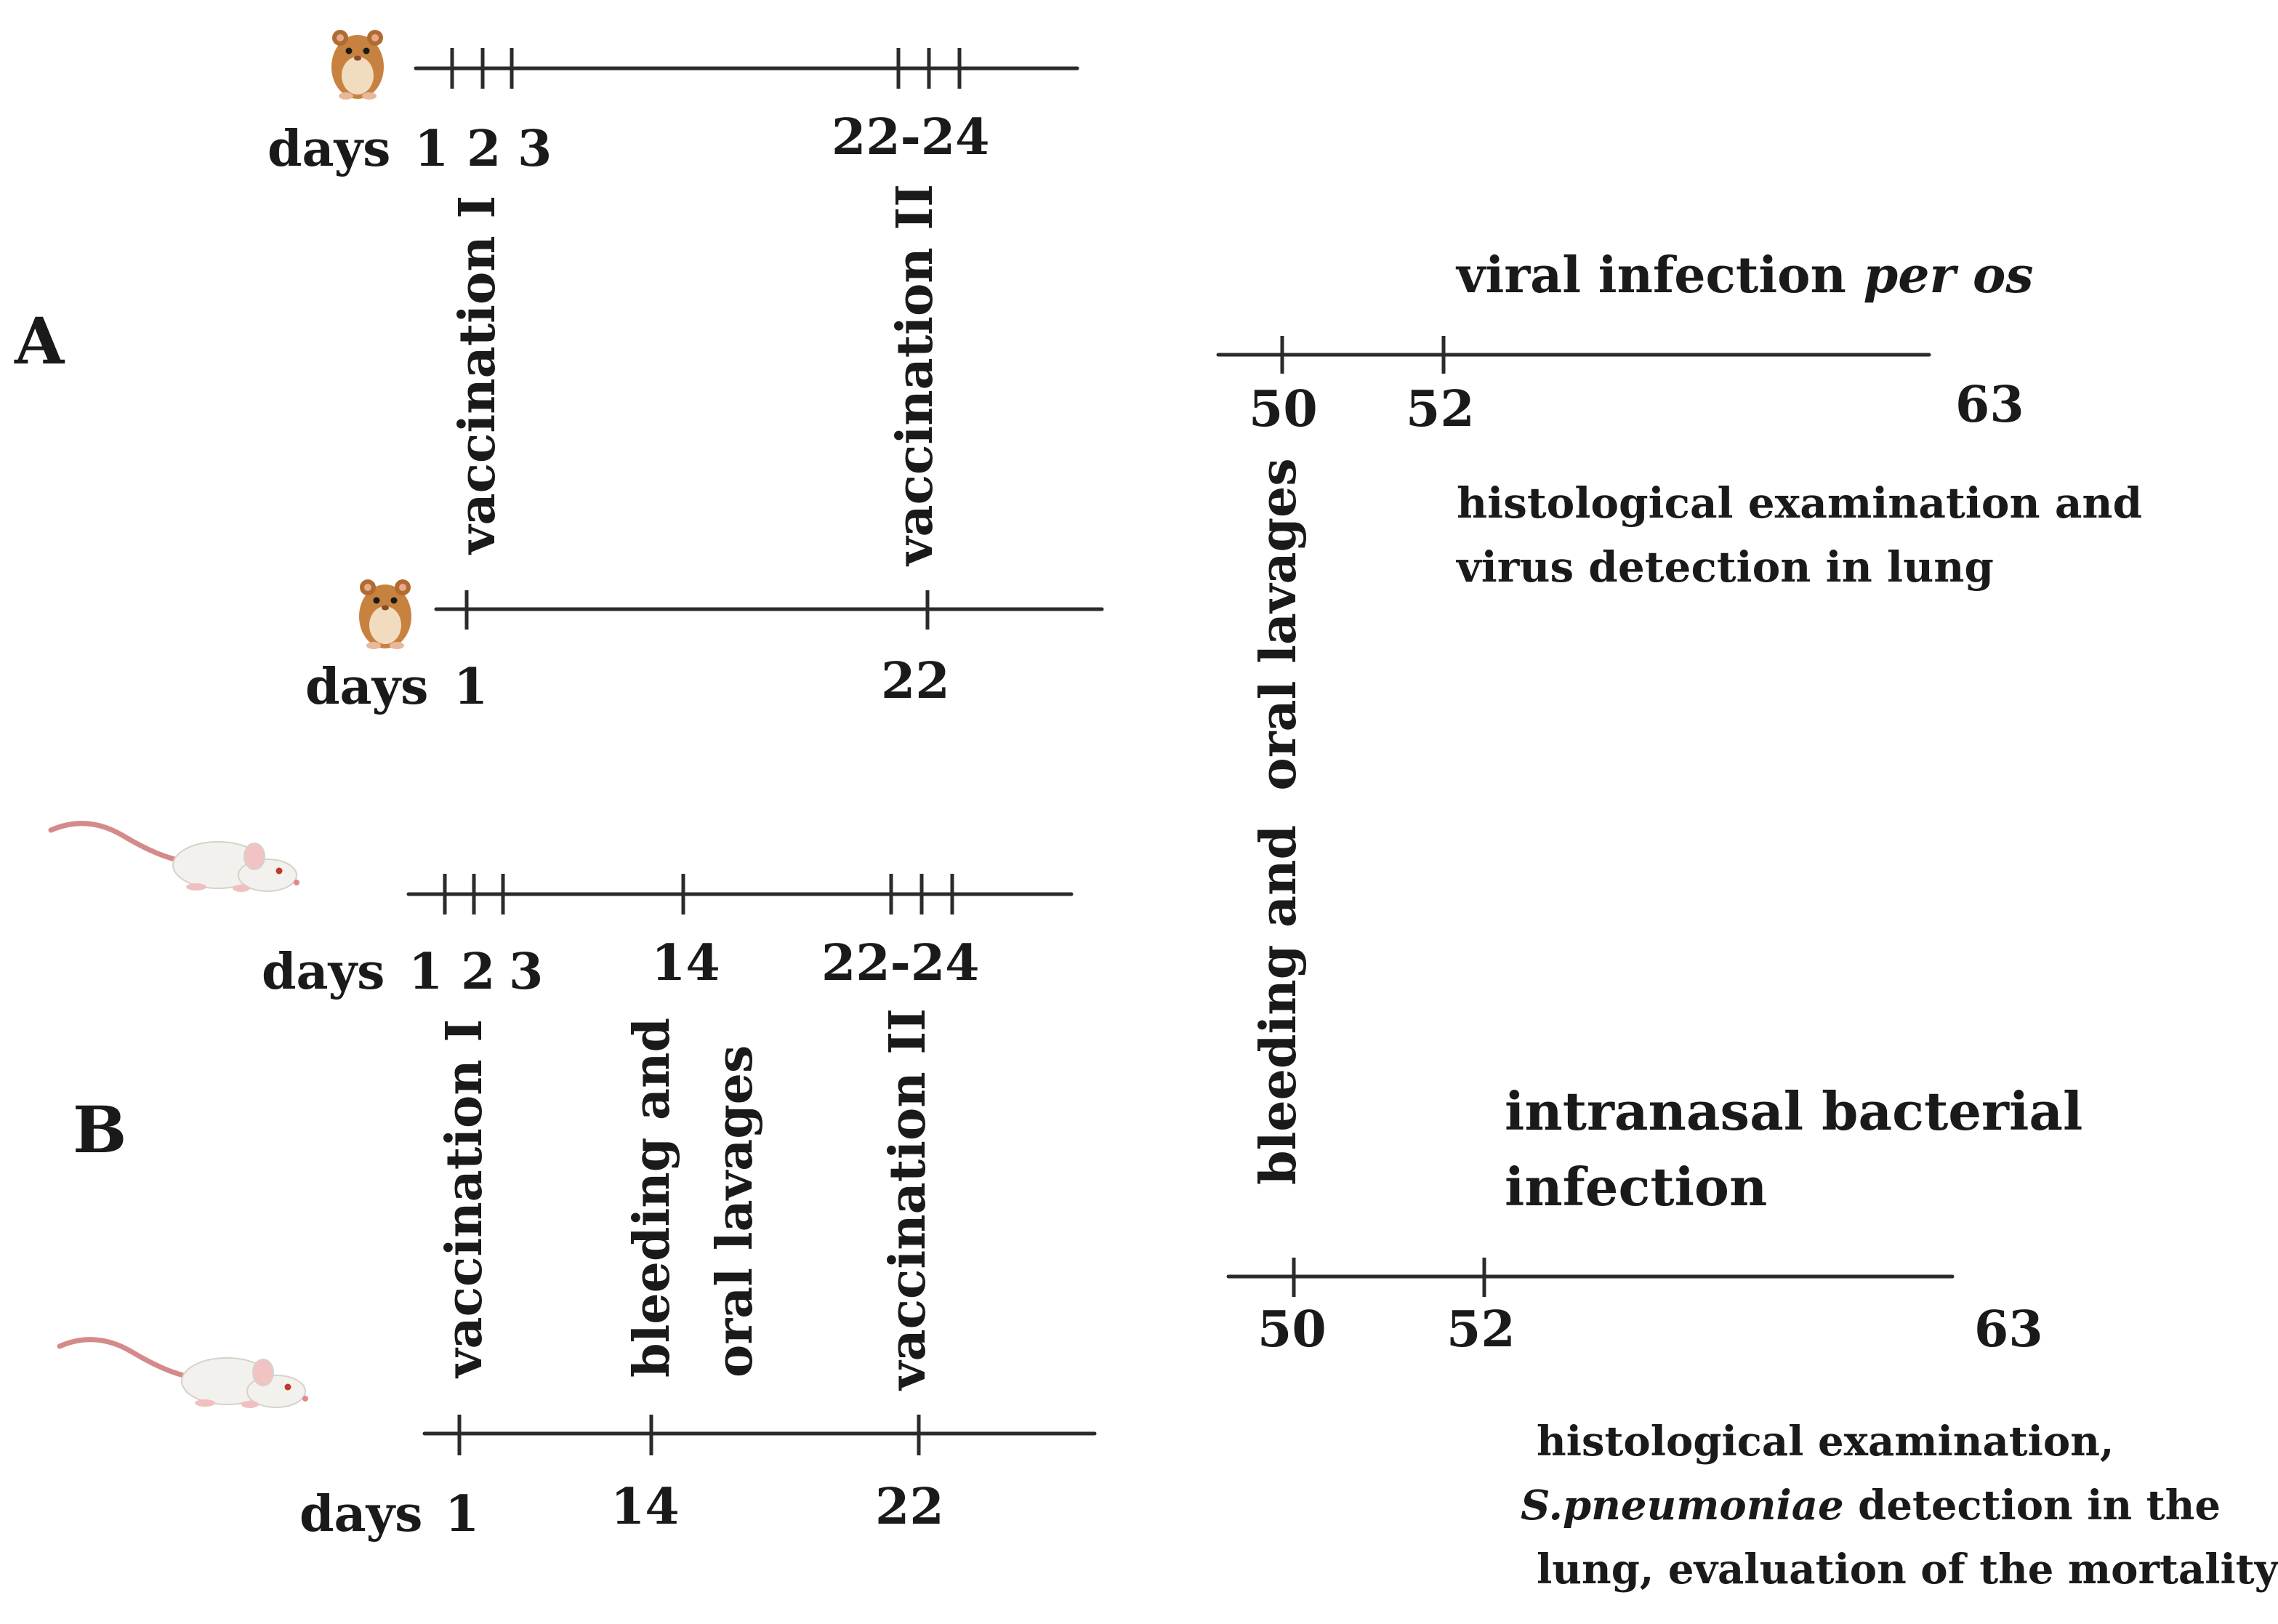  What do you see at coordinates (1636, 1187) in the screenshot?
I see `bacterial-infection-title-2: infection` at bounding box center [1636, 1187].